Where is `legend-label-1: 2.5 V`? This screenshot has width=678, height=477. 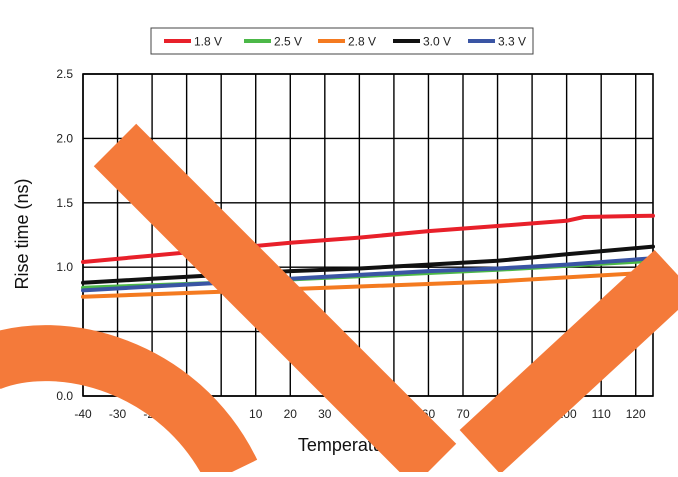
legend-label-1: 2.5 V is located at coordinates (288, 42).